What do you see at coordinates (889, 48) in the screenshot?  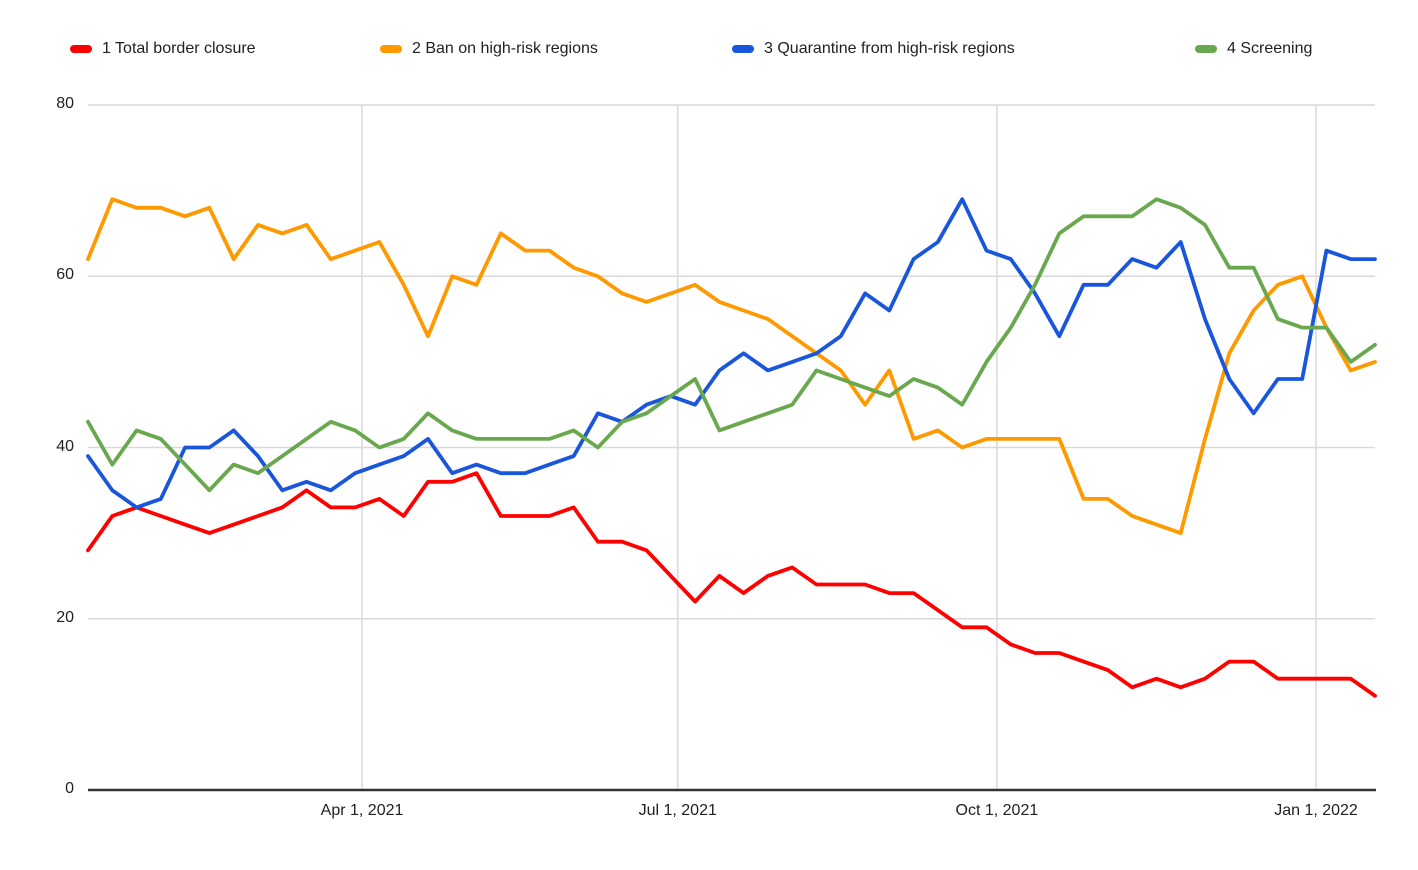 I see `legend-label-quarantine-high-risk-regions: 3 Quarantine from high-risk regions` at bounding box center [889, 48].